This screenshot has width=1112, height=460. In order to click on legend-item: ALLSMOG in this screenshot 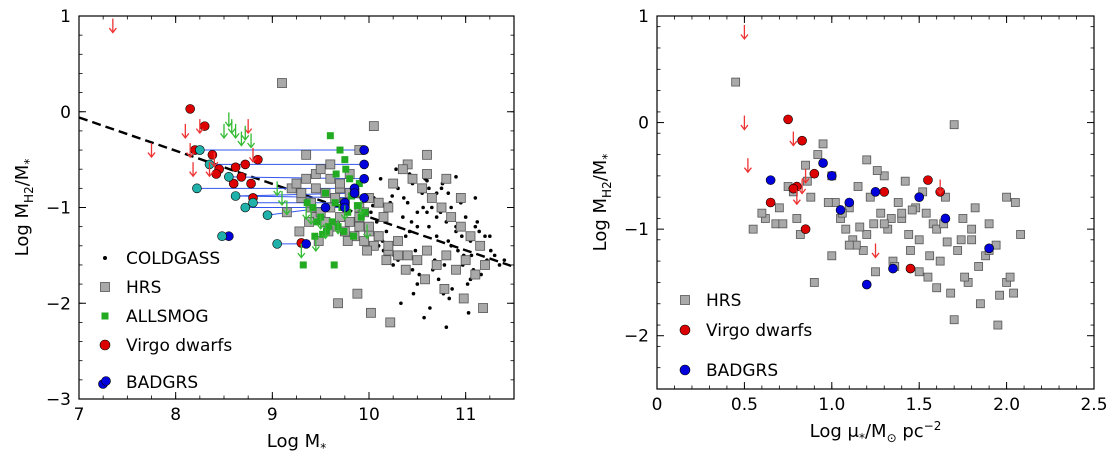, I will do `click(155, 317)`.